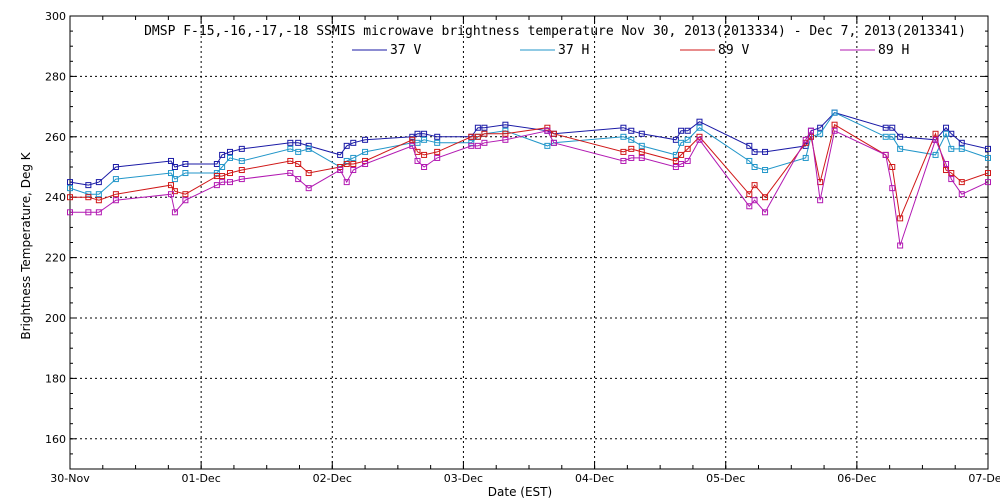  What do you see at coordinates (386, 50) in the screenshot?
I see `legend-item: 37 V` at bounding box center [386, 50].